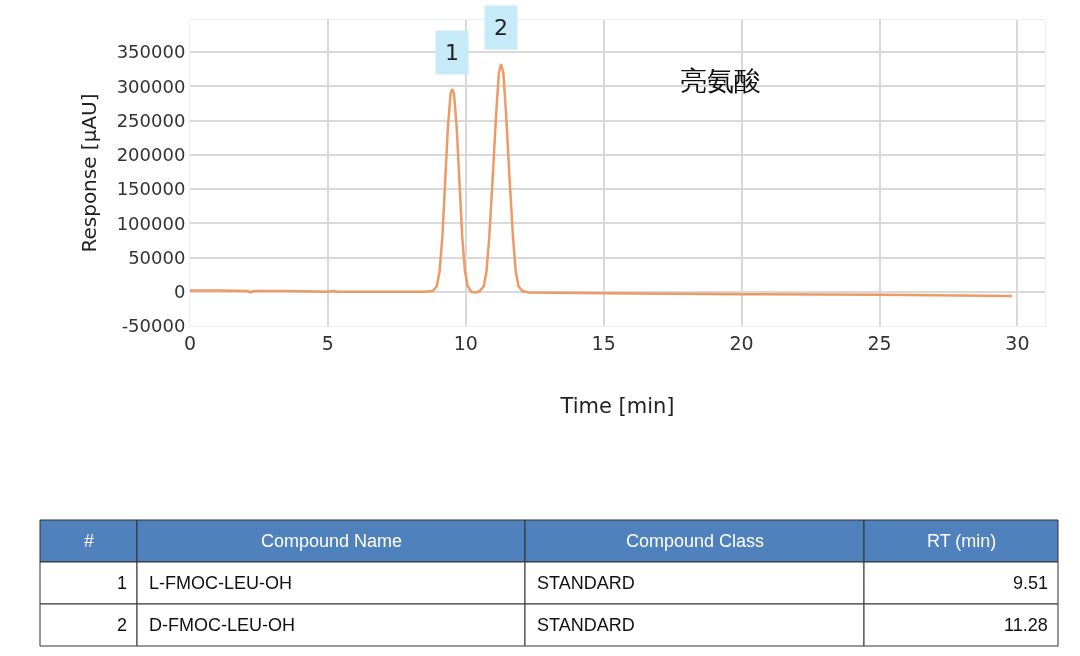  I want to click on text: L-FMOC-LEU-OH, so click(220, 583).